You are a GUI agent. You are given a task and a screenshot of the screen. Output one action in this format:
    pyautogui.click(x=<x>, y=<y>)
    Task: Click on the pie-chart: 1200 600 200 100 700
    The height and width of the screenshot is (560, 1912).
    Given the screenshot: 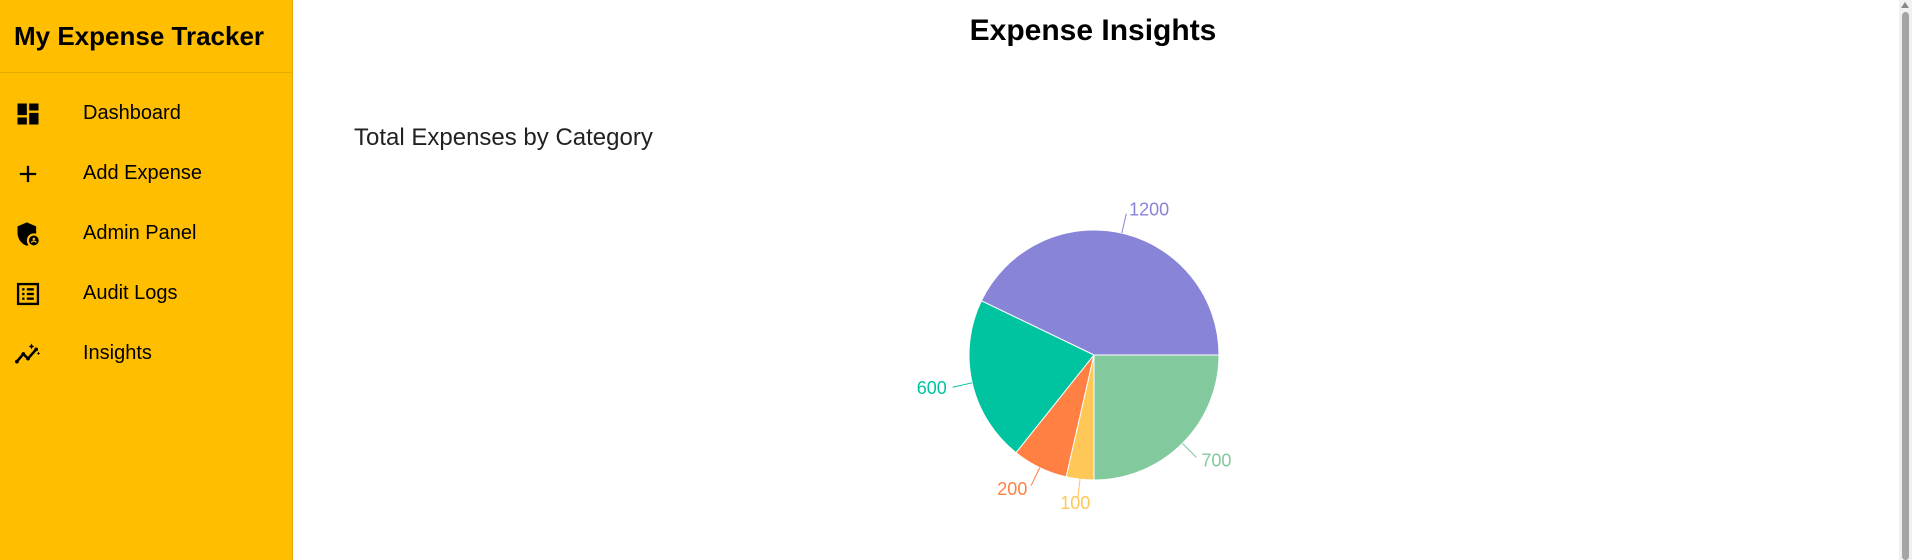 What is the action you would take?
    pyautogui.click(x=1074, y=356)
    